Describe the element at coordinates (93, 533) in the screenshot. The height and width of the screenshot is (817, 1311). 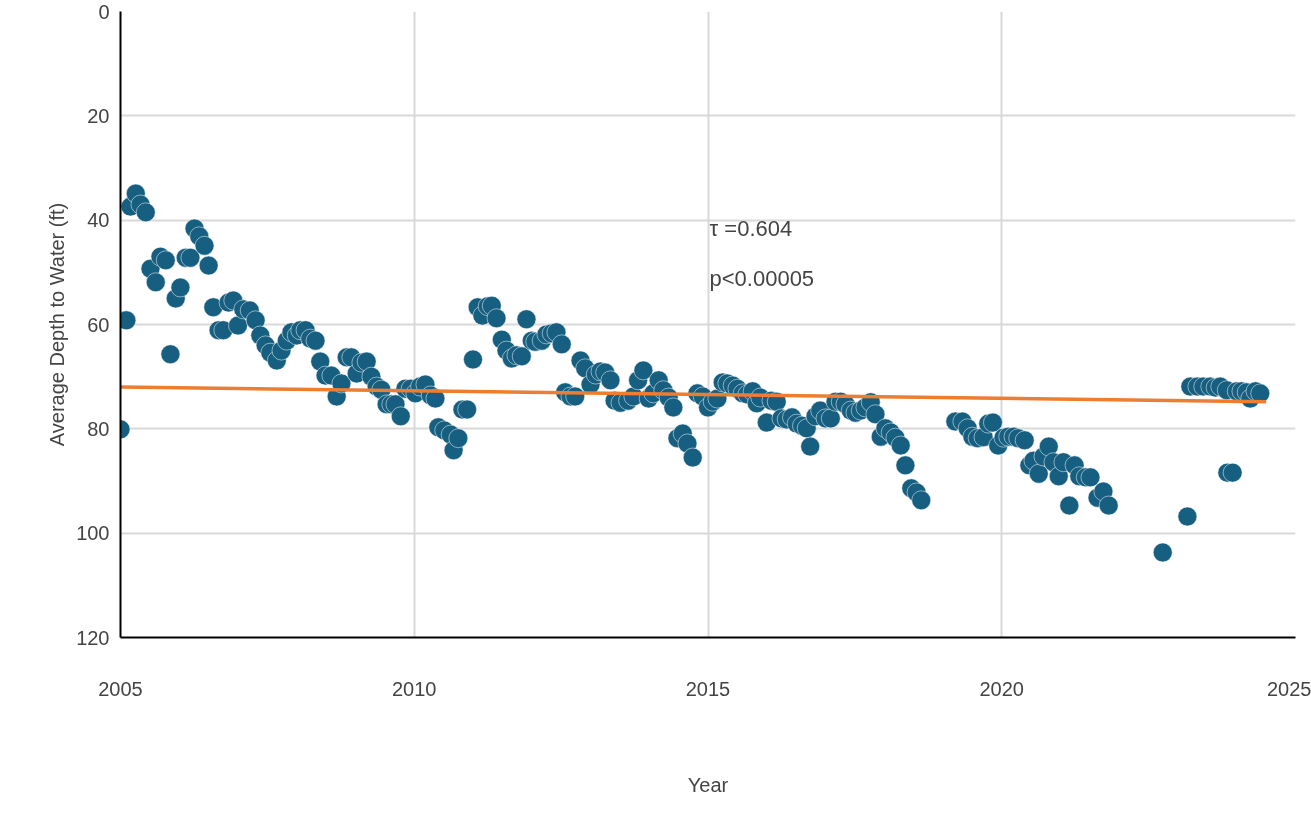
I see `y-tick-label: 100` at that location.